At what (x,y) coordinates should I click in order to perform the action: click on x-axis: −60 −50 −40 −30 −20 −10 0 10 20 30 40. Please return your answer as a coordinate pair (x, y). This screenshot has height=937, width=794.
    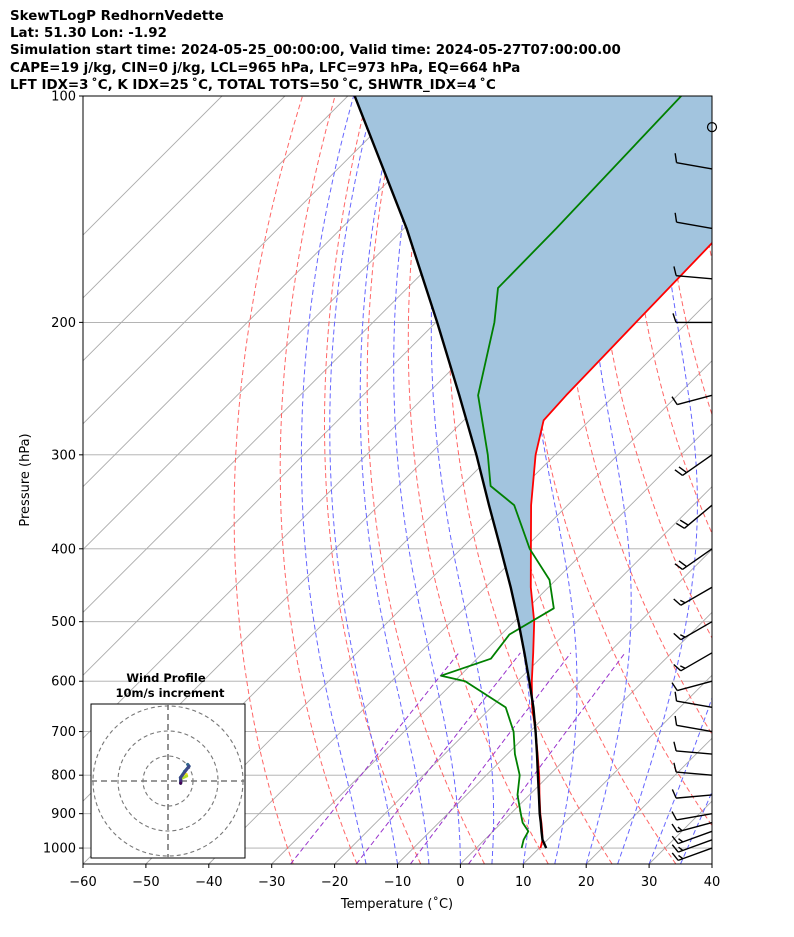
    Looking at the image, I should click on (394, 877).